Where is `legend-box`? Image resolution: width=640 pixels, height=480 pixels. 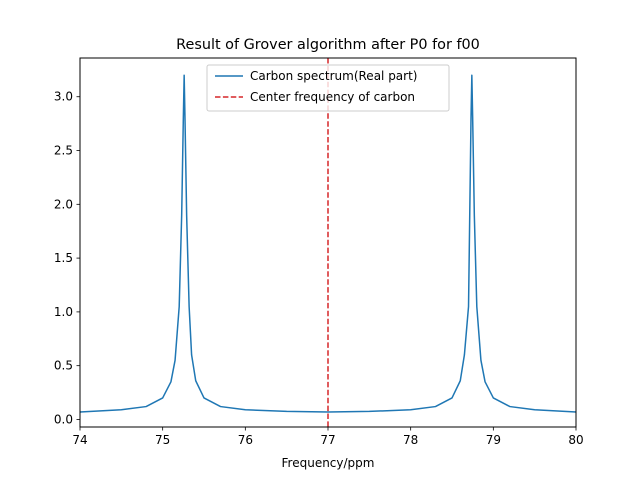
legend-box is located at coordinates (328, 88).